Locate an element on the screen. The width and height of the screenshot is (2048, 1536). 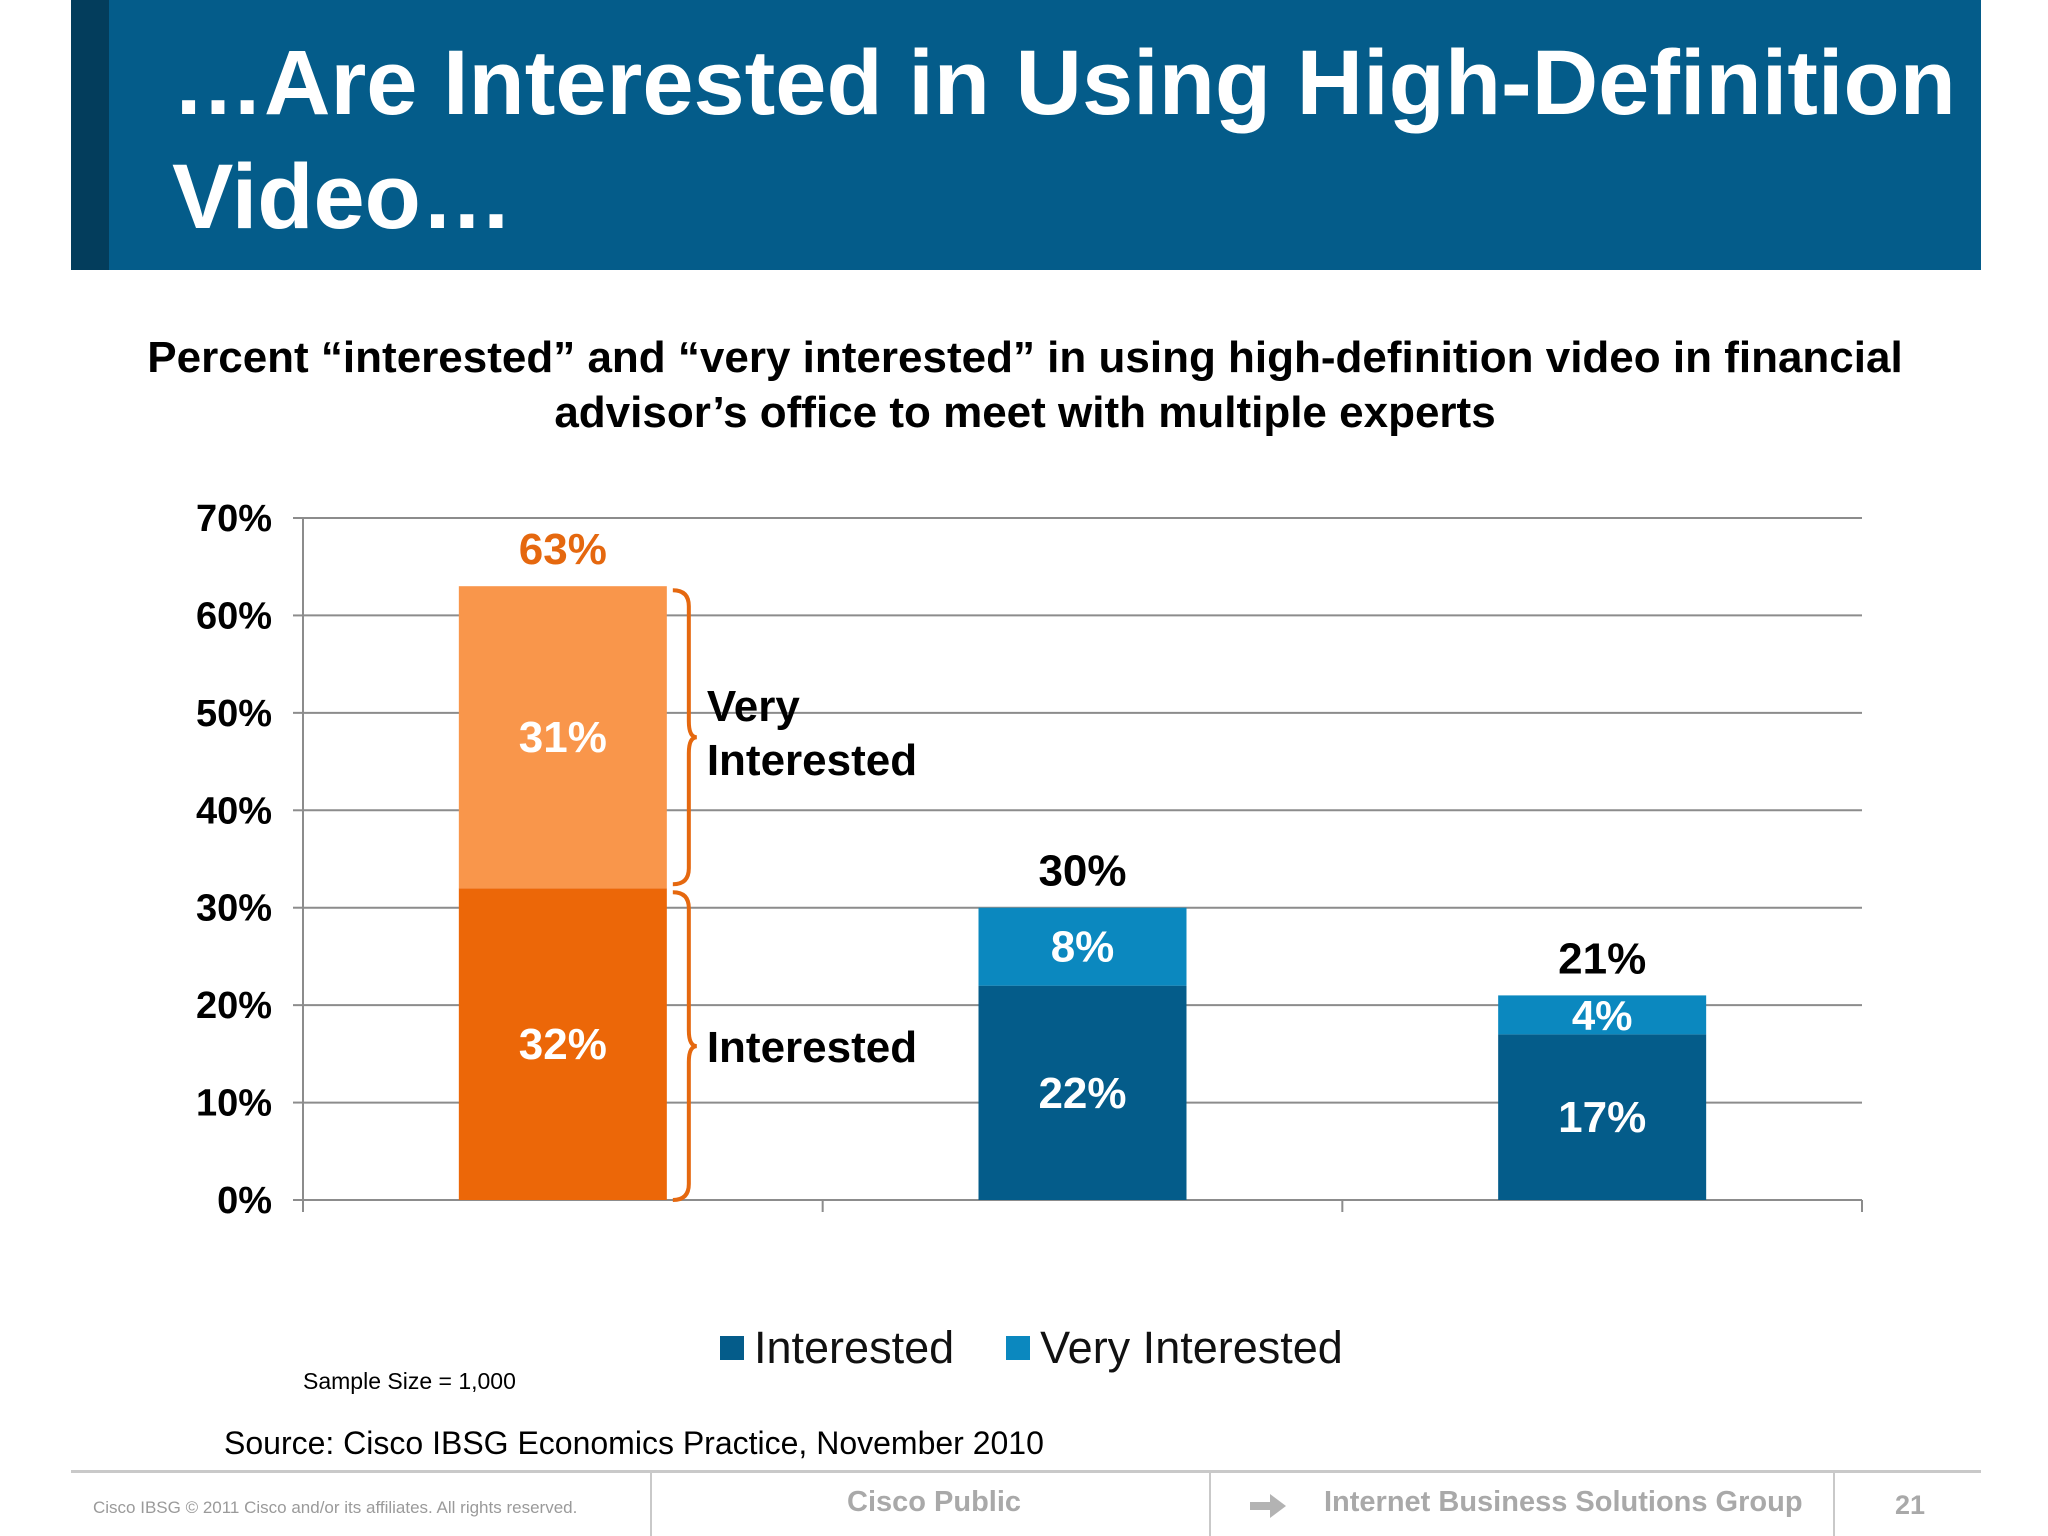
bar-data-label: 17% is located at coordinates (1602, 1117).